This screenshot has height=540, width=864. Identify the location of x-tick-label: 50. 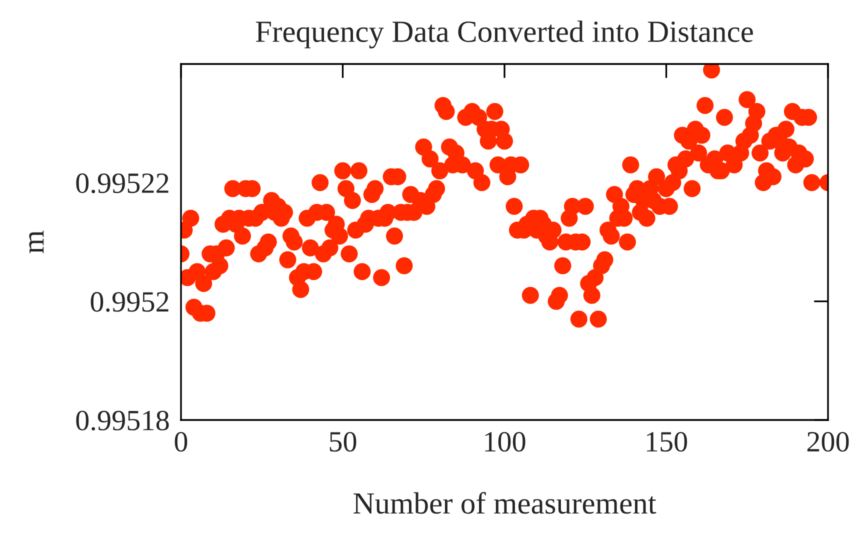
(343, 442).